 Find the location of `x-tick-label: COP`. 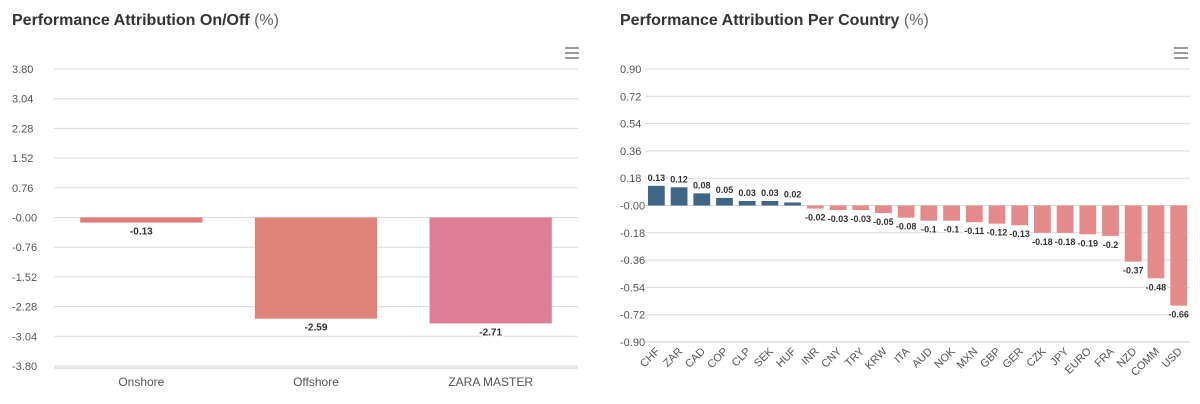

x-tick-label: COP is located at coordinates (717, 358).